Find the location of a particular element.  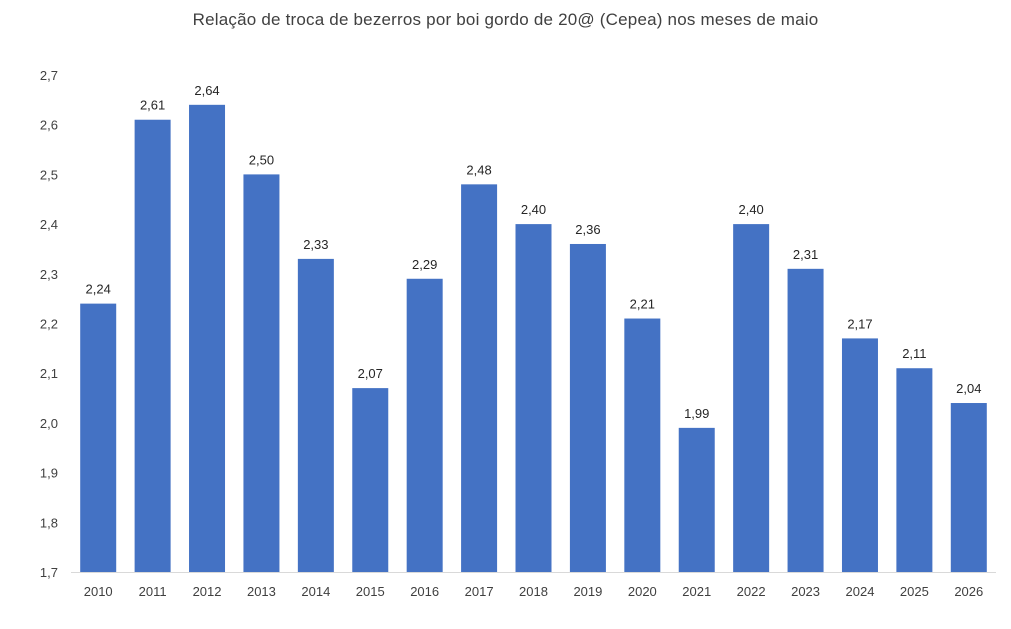

x-tick-label: 2026 is located at coordinates (968, 591).